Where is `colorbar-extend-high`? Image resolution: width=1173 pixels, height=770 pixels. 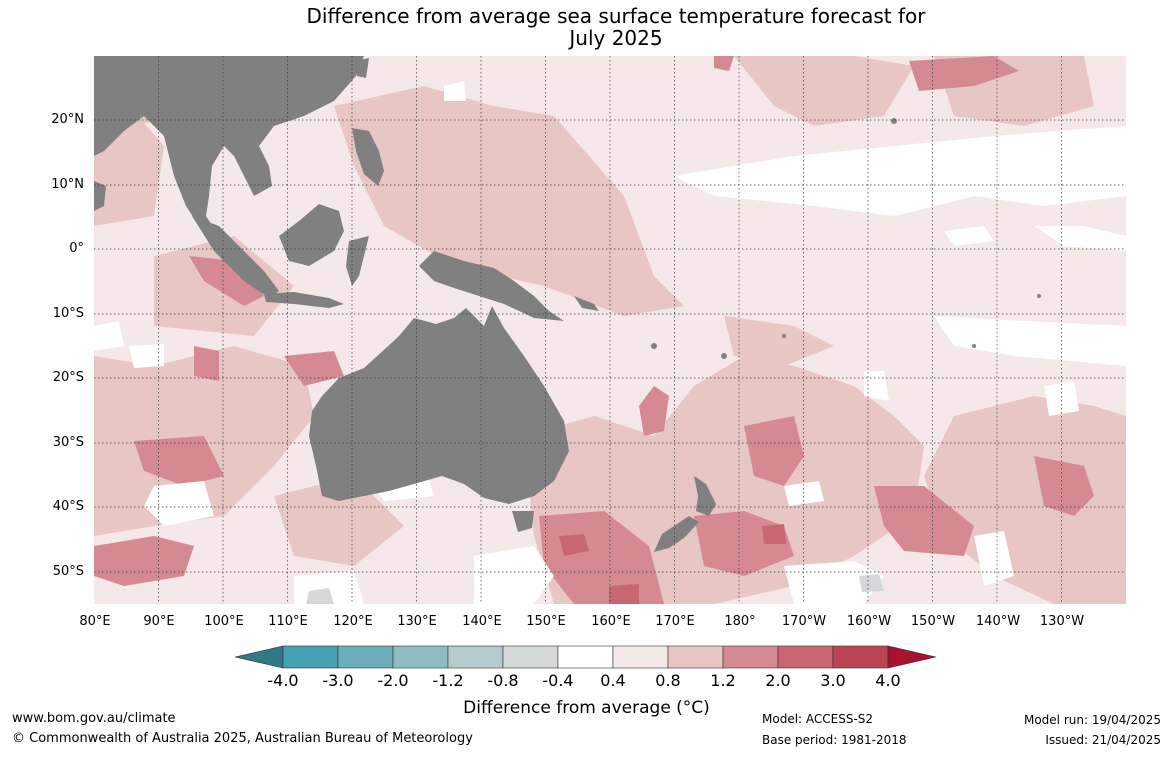
colorbar-extend-high is located at coordinates (912, 657).